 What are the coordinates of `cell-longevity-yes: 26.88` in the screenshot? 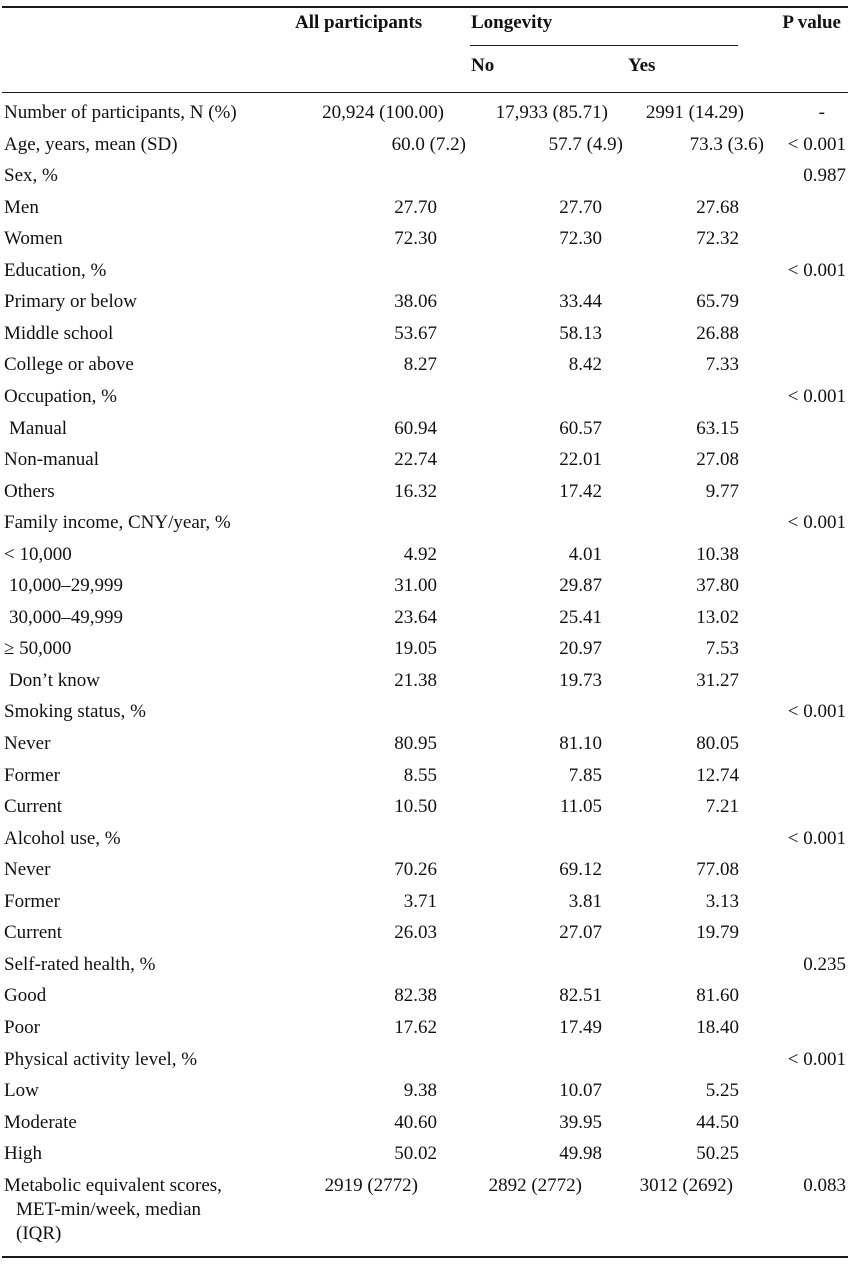 It's located at (717, 333).